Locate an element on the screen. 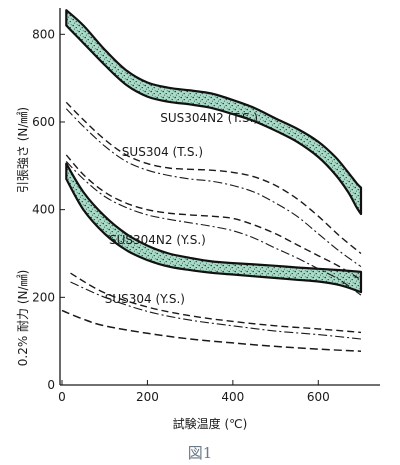  y-tick-label: 200 is located at coordinates (43, 297).